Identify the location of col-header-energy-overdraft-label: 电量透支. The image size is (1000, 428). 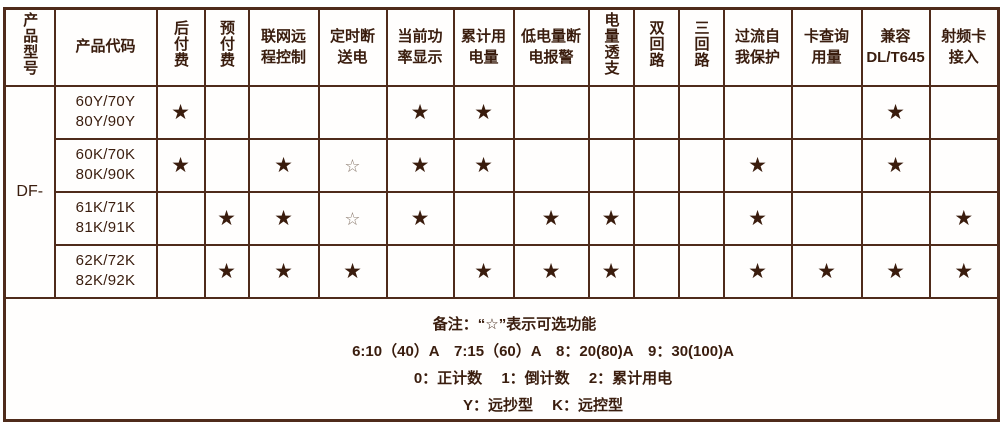
(611, 44).